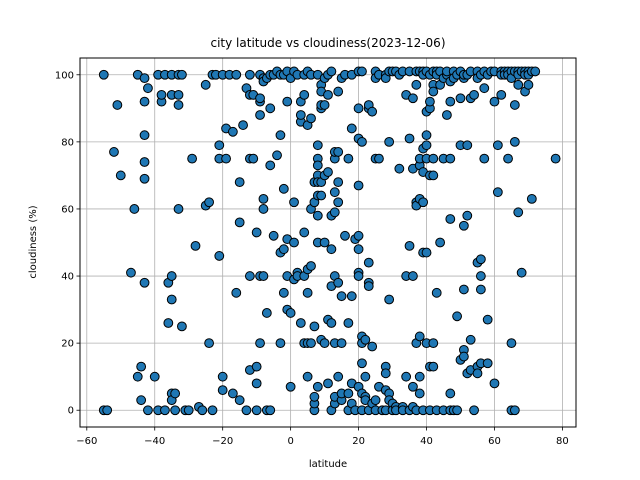  I want to click on x-tick-label: −40, so click(154, 441).